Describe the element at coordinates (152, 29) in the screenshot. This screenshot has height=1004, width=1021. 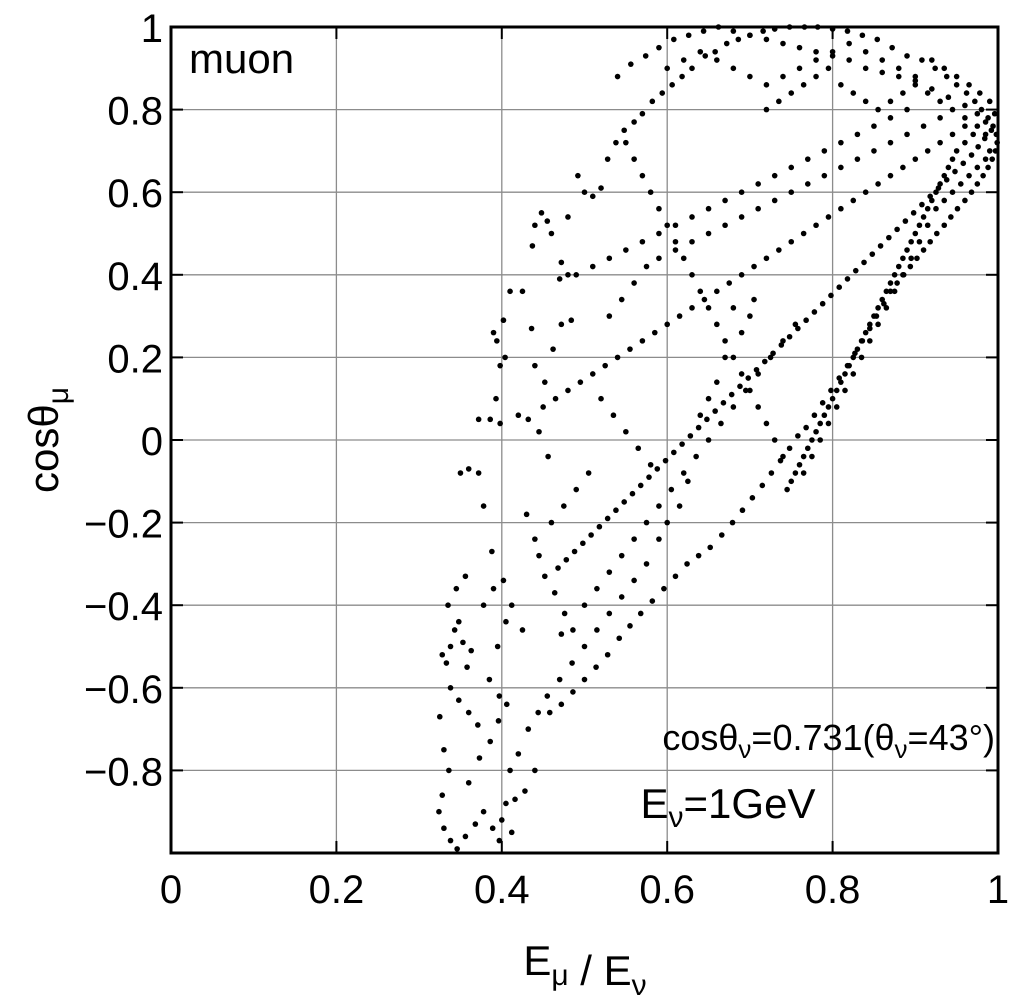
I see `y-tick-label: 1` at that location.